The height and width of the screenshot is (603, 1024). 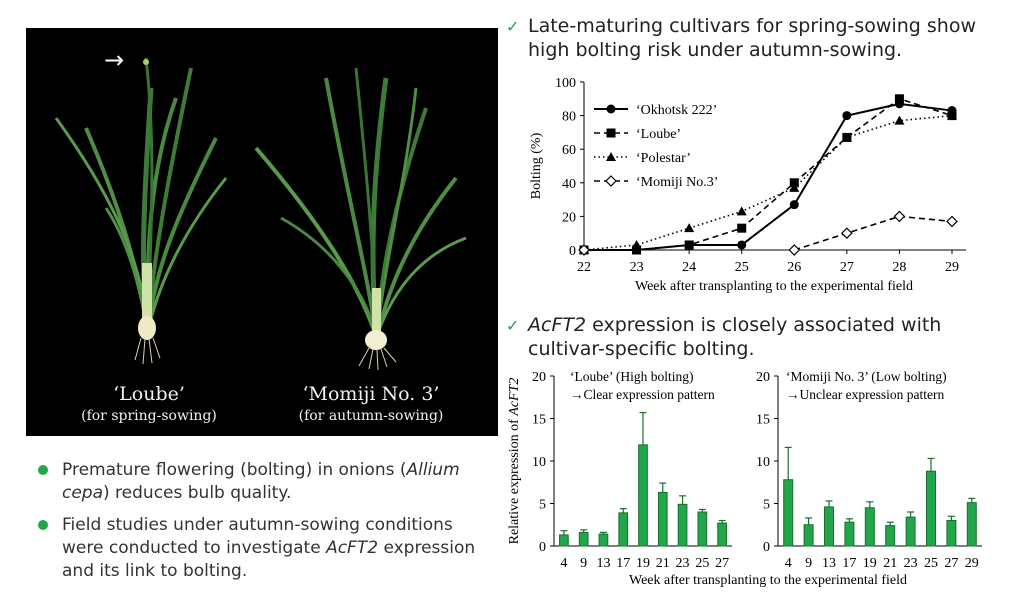 I want to click on x-tick-label: 13, so click(x=603, y=563).